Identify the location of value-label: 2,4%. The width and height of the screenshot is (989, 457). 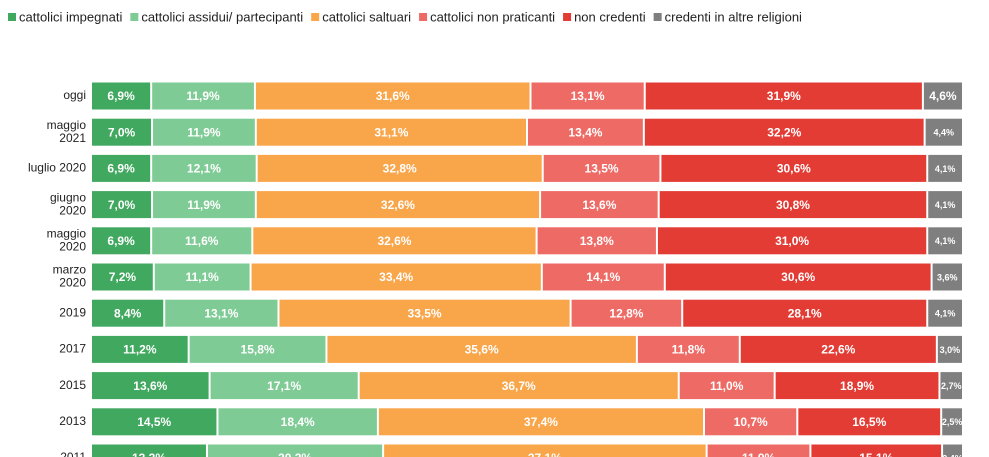
(952, 455).